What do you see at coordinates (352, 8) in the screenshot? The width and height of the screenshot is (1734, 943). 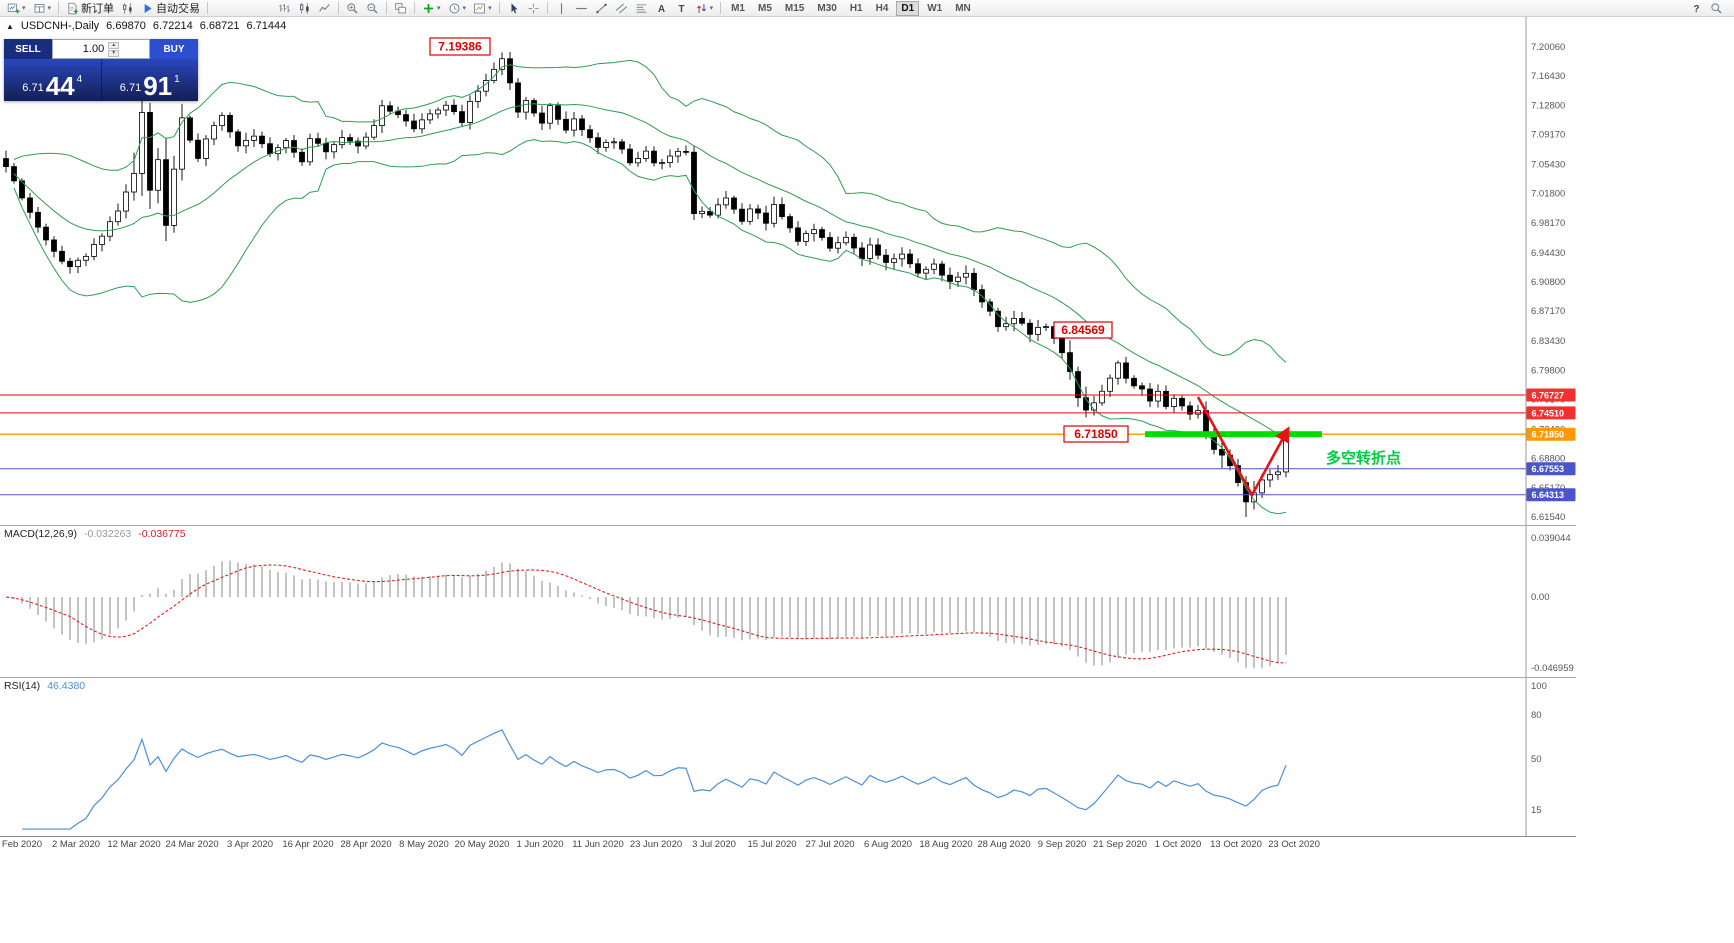 I see `zoom-in-button` at bounding box center [352, 8].